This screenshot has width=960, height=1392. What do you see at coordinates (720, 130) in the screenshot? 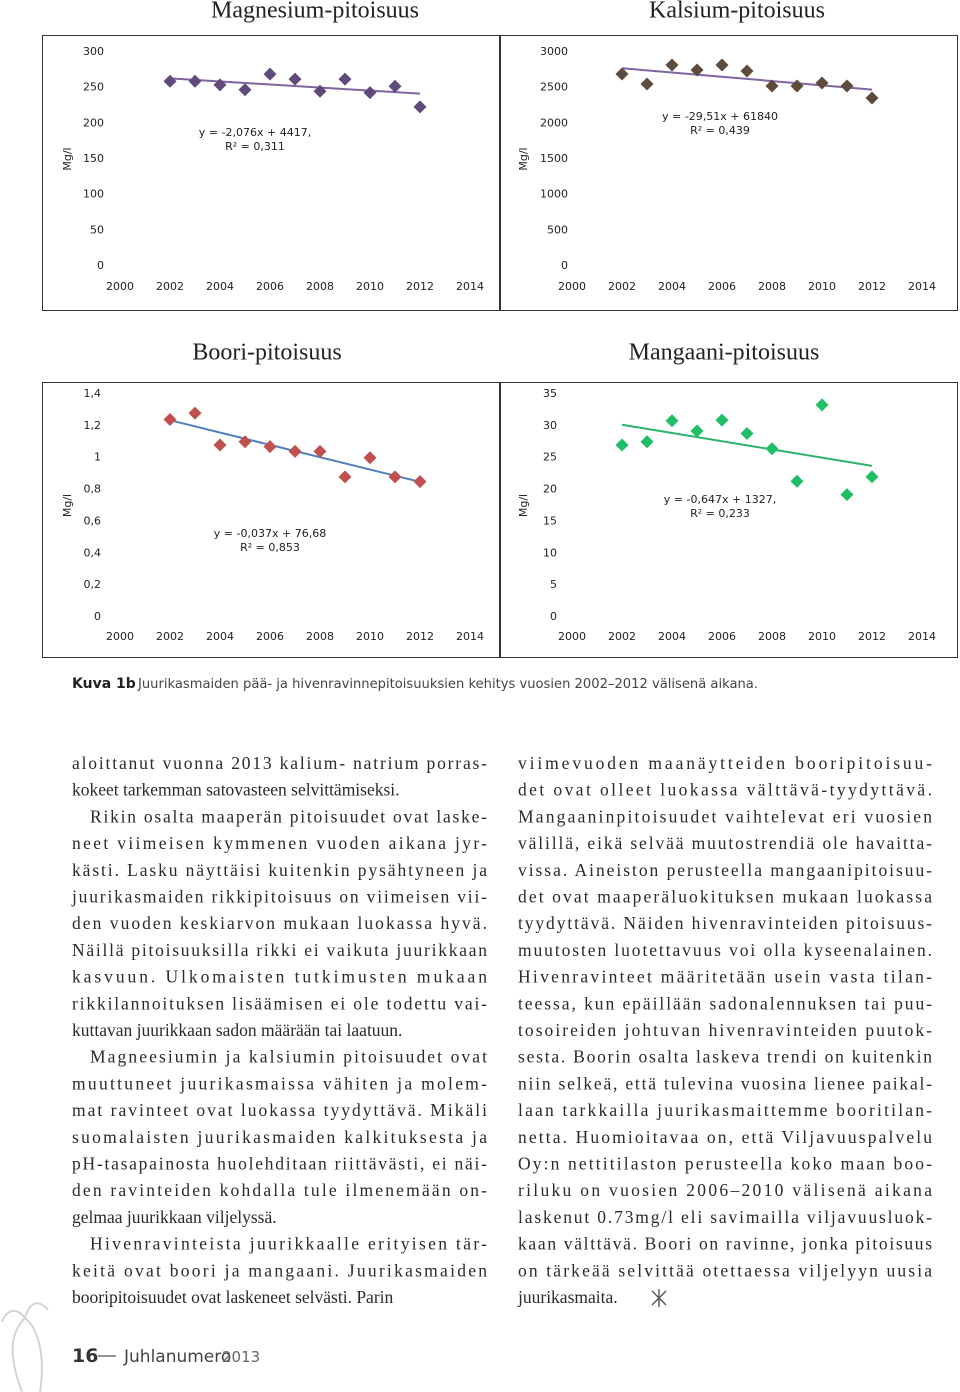
I see `trend-equation: R² = 0,439` at bounding box center [720, 130].